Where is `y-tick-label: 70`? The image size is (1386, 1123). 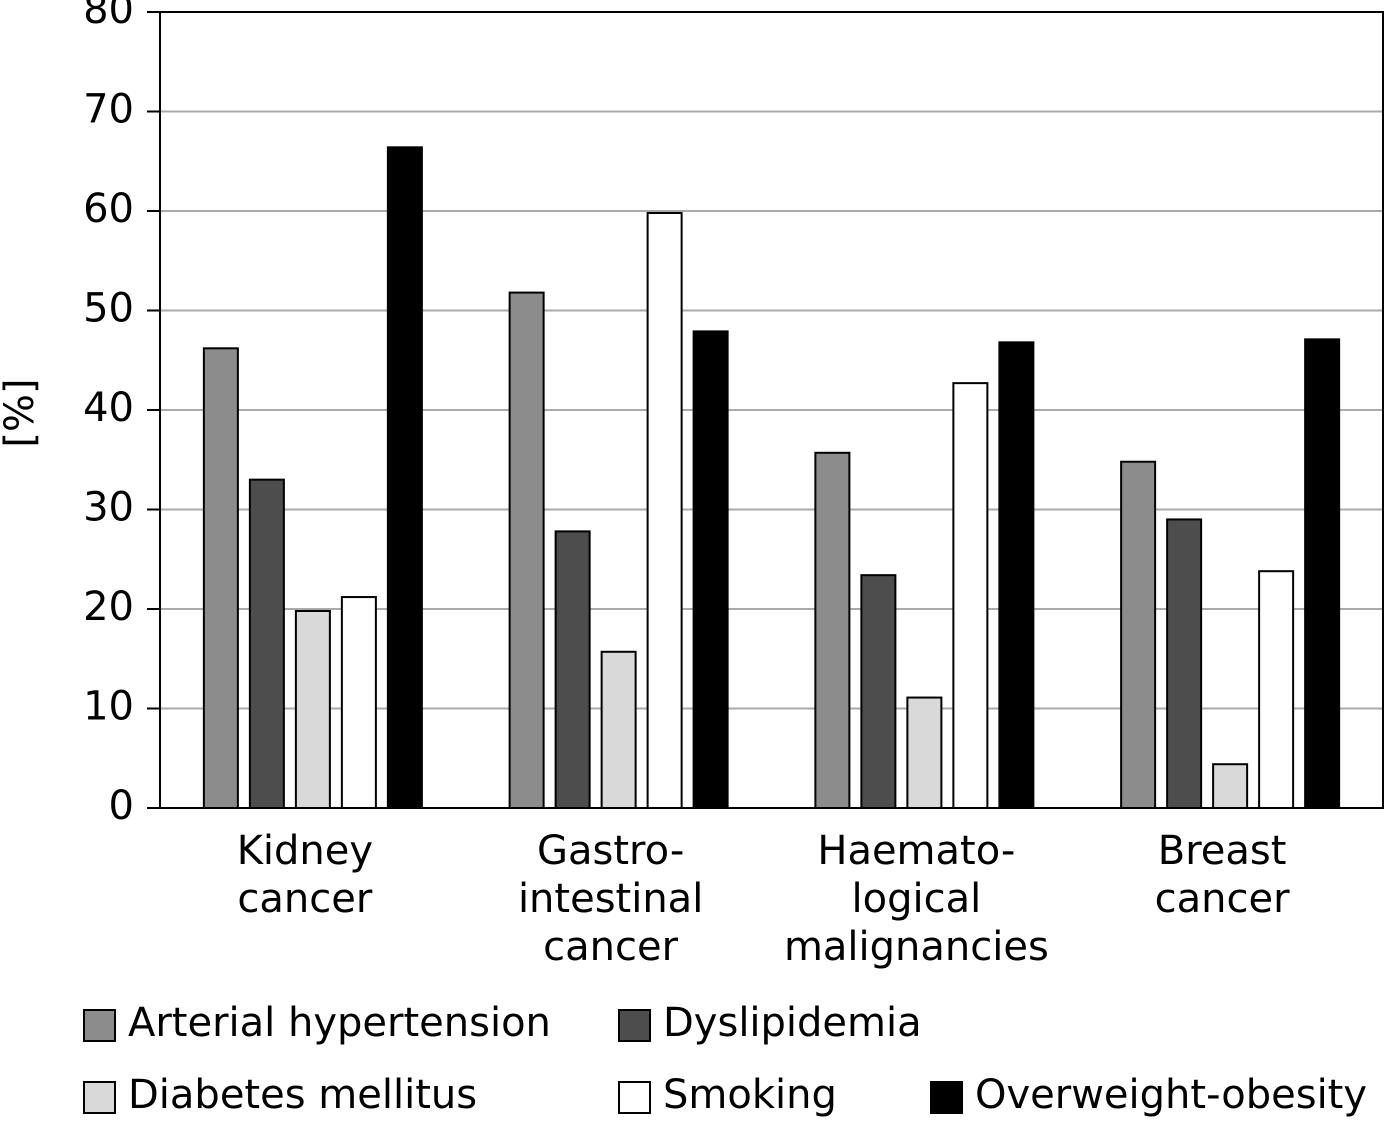 y-tick-label: 70 is located at coordinates (108, 110).